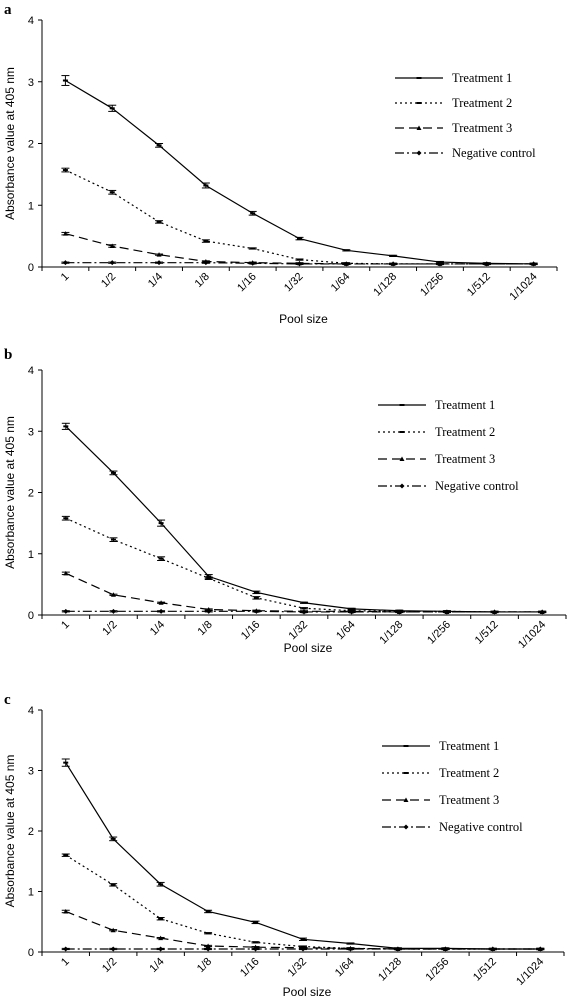 This screenshot has height=1005, width=568. What do you see at coordinates (8, 355) in the screenshot?
I see `panel-letter: b` at bounding box center [8, 355].